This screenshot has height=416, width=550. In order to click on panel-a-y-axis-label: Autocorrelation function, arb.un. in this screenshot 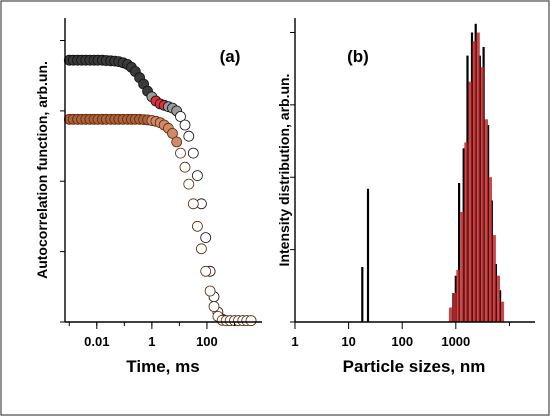, I will do `click(42, 170)`.